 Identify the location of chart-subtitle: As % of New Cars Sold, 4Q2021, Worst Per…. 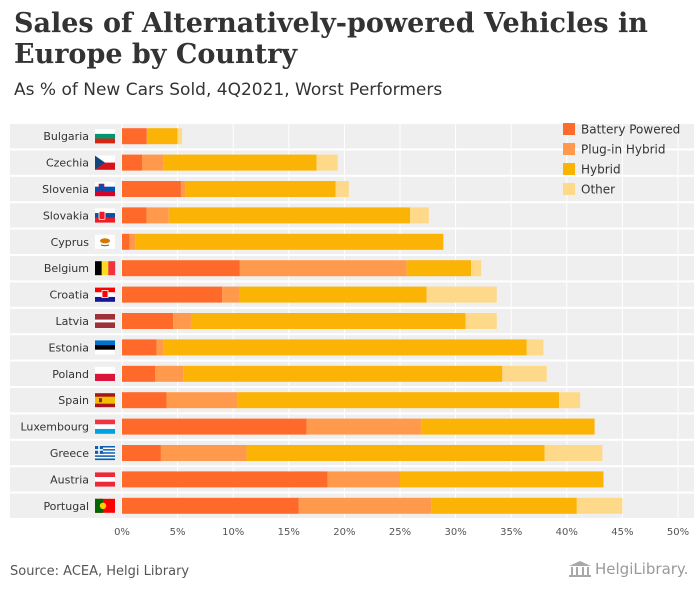
(228, 90).